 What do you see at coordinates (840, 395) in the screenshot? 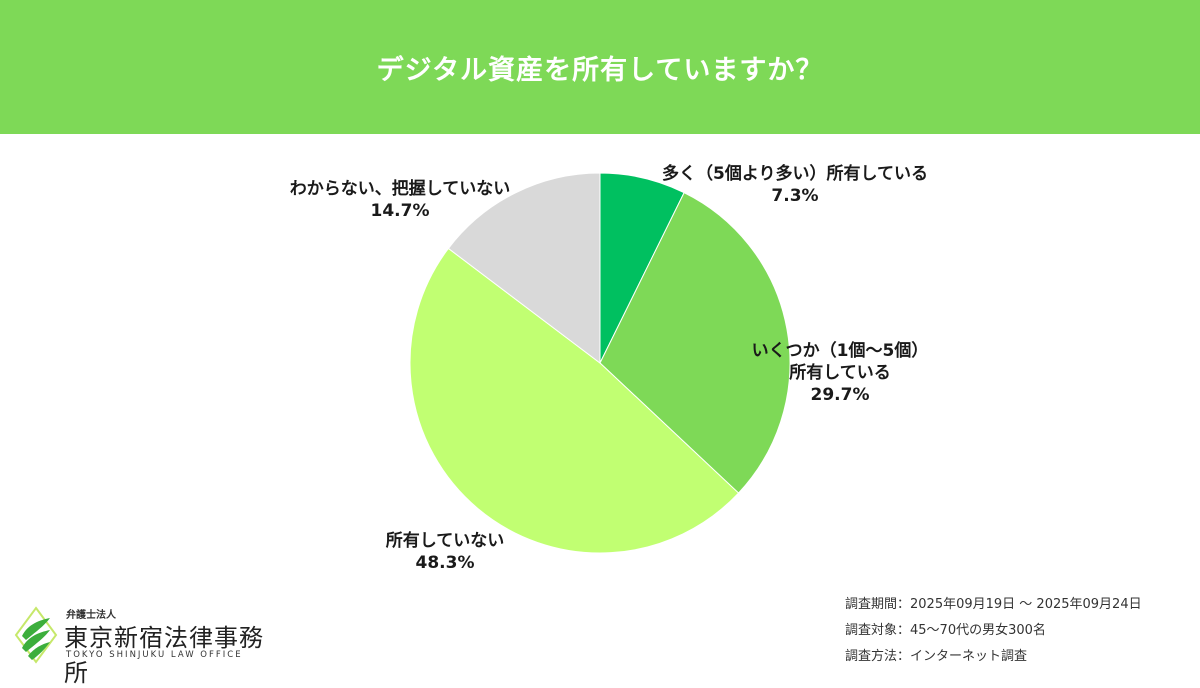
I see `slice-value: 29.7%` at bounding box center [840, 395].